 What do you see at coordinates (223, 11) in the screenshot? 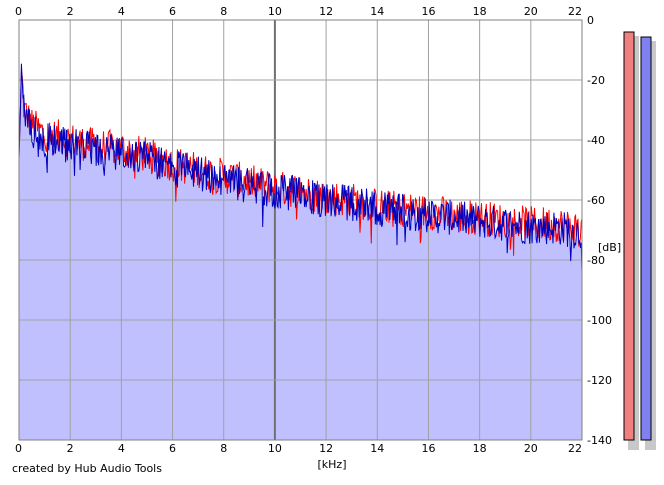
I see `x-tick-label-top: 8` at bounding box center [223, 11].